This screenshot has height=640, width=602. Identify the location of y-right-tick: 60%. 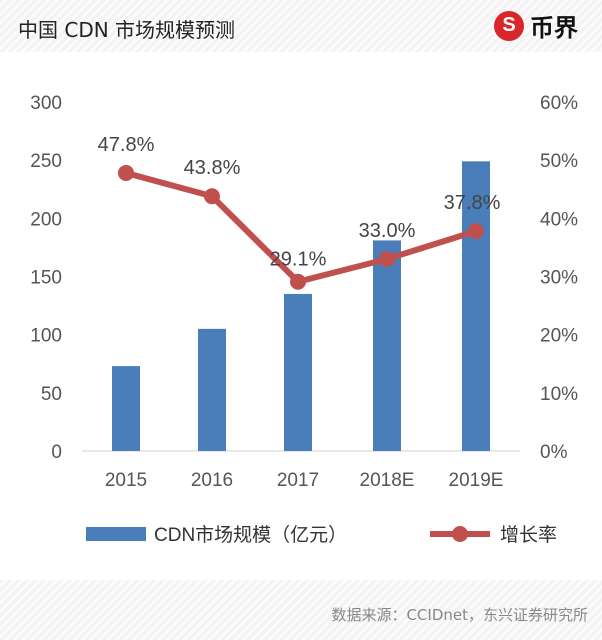
(559, 103).